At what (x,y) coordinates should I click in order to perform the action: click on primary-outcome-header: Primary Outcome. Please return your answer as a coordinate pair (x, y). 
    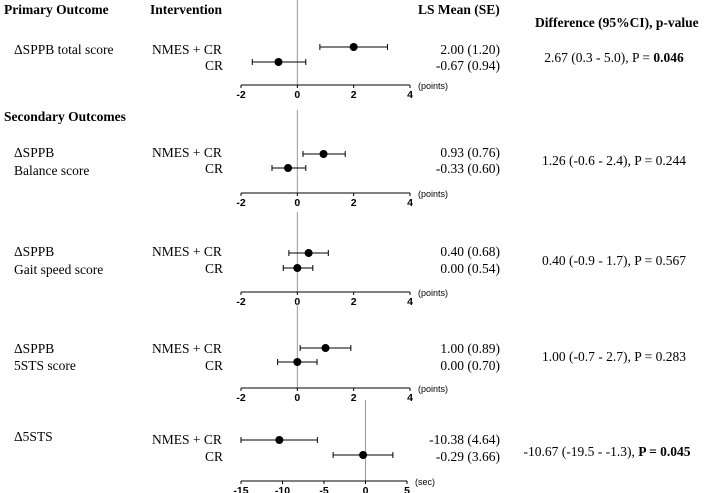
    Looking at the image, I should click on (56, 9).